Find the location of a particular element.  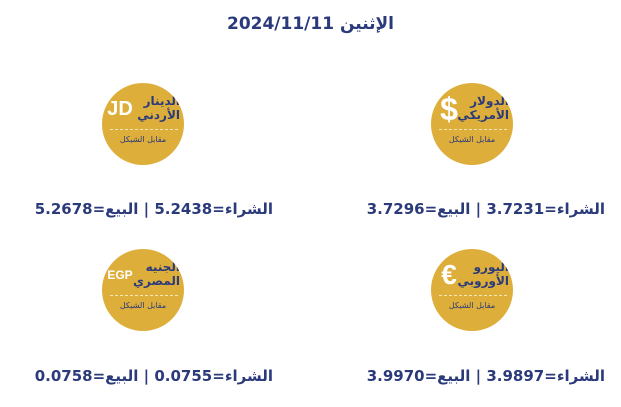

currency-name: الدينار الأردني is located at coordinates (158, 108).